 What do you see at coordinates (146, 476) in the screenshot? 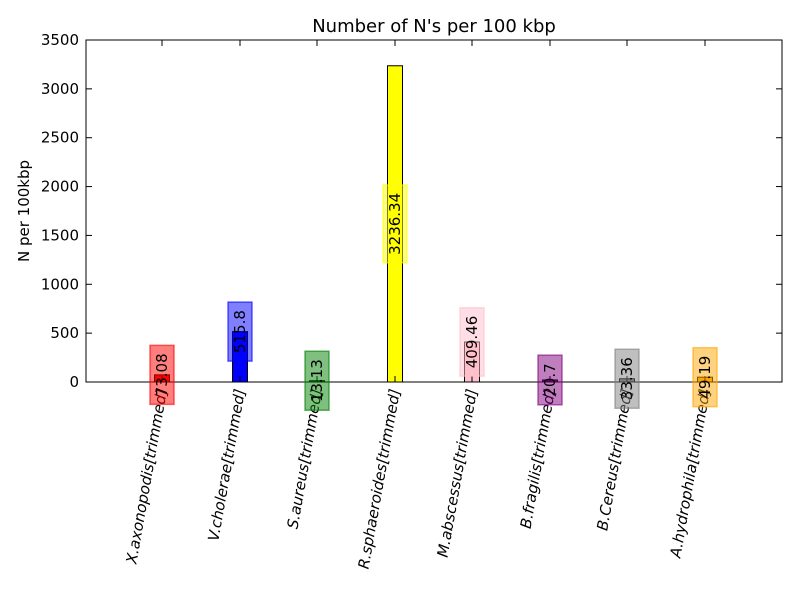
I see `x-category-label-0: X.axonopodis[trimmed]` at bounding box center [146, 476].